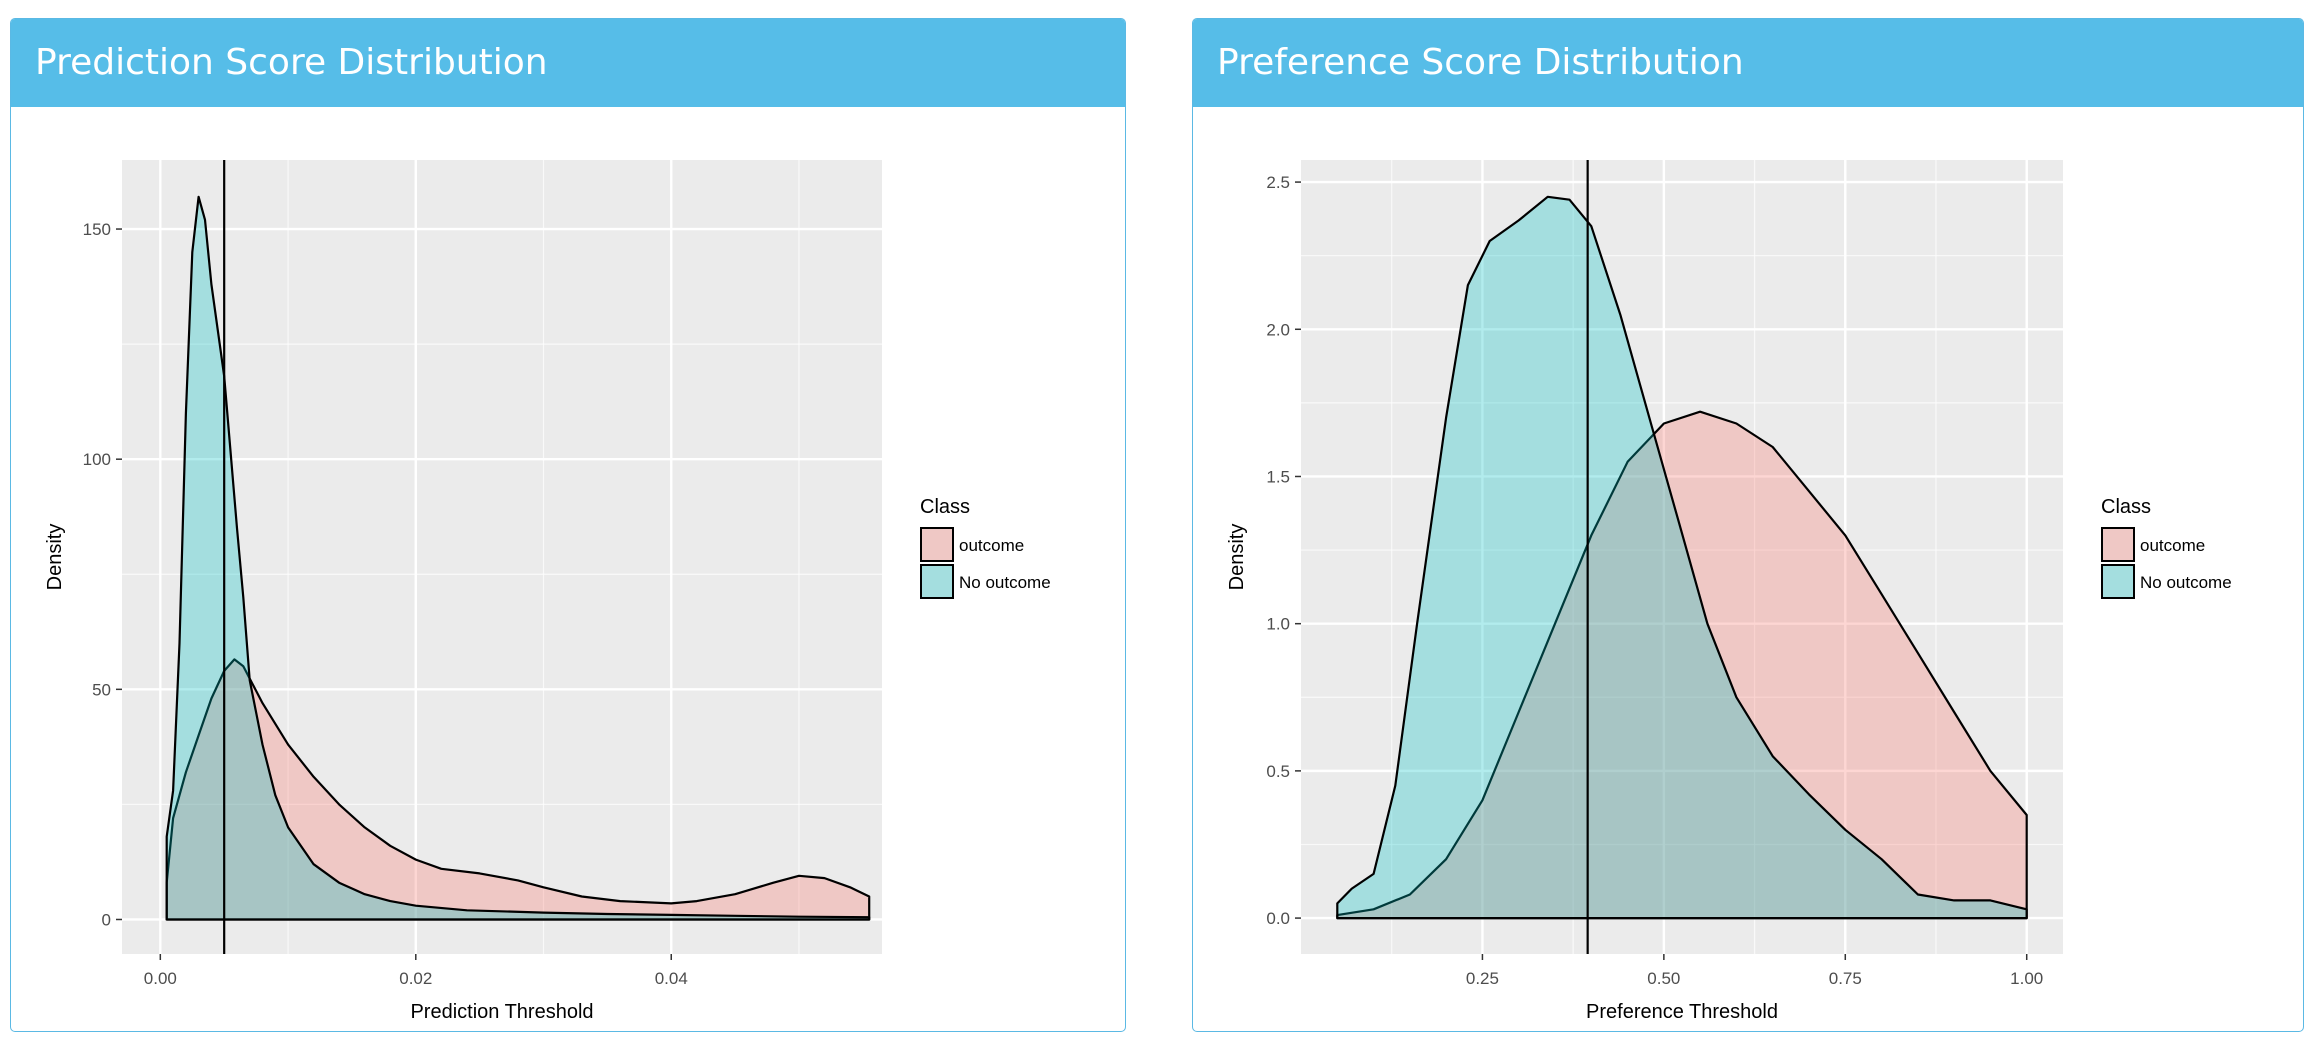  I want to click on x-tick-label: 0.00, so click(160, 978).